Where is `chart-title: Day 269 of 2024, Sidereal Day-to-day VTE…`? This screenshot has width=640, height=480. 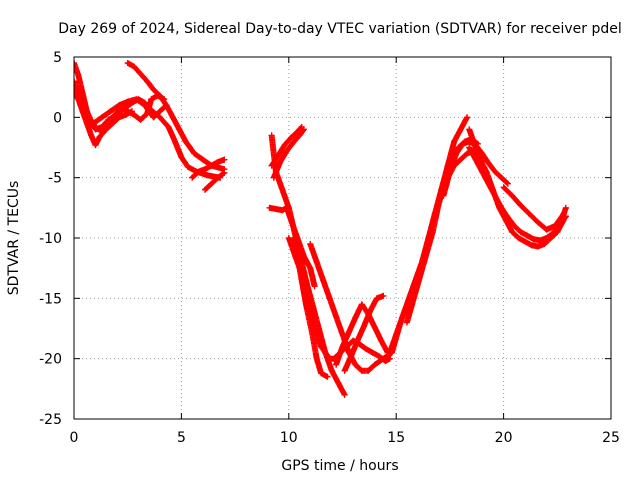
chart-title: Day 269 of 2024, Sidereal Day-to-day VTE… is located at coordinates (340, 29).